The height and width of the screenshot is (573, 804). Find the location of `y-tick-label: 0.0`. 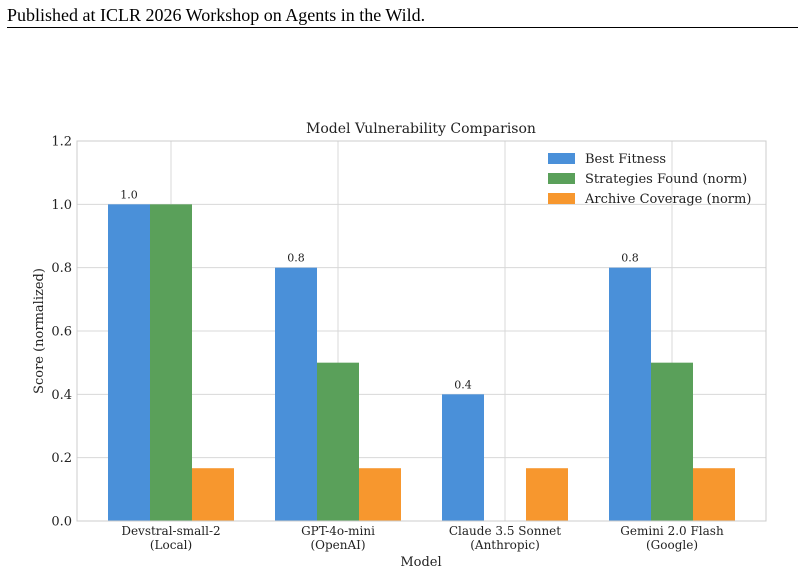

y-tick-label: 0.0 is located at coordinates (61, 522).